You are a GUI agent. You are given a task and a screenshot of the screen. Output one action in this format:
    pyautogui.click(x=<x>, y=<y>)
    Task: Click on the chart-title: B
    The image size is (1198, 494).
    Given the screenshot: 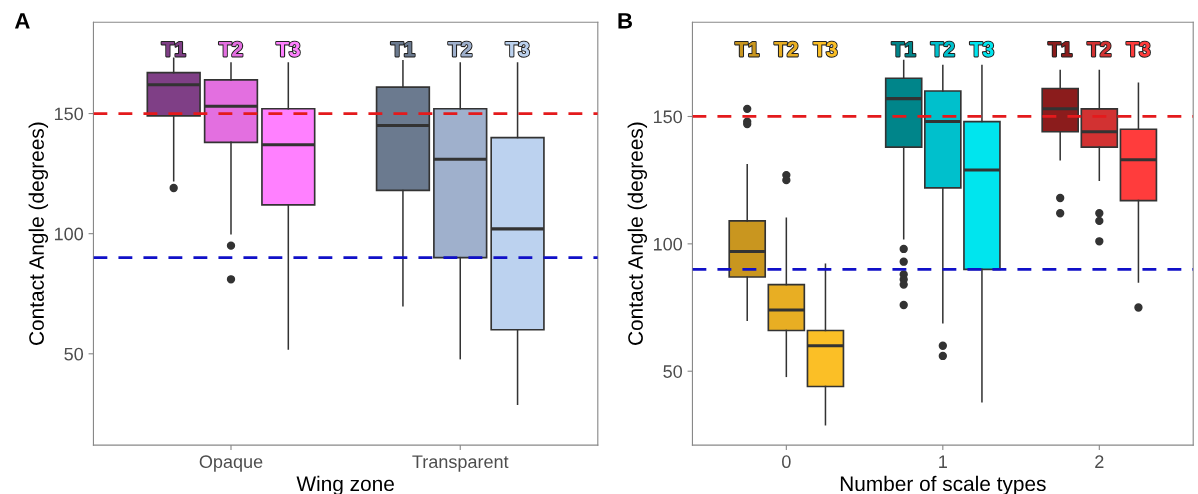 What is the action you would take?
    pyautogui.click(x=625, y=21)
    